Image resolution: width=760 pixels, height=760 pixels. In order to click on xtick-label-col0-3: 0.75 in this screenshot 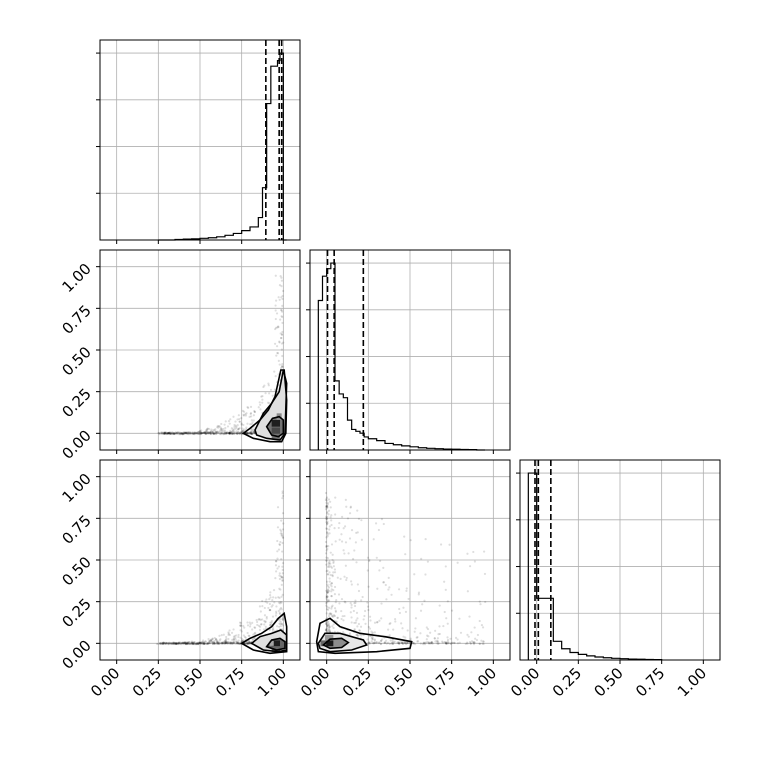, I will do `click(230, 682)`.